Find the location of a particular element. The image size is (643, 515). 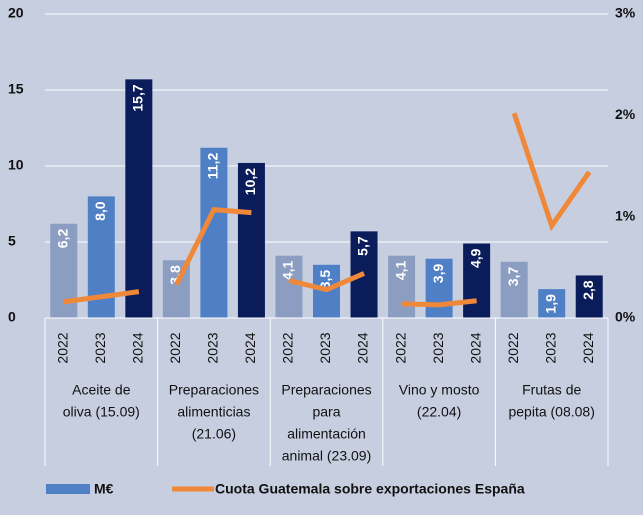

group-label: pepita (08.08) is located at coordinates (551, 412).